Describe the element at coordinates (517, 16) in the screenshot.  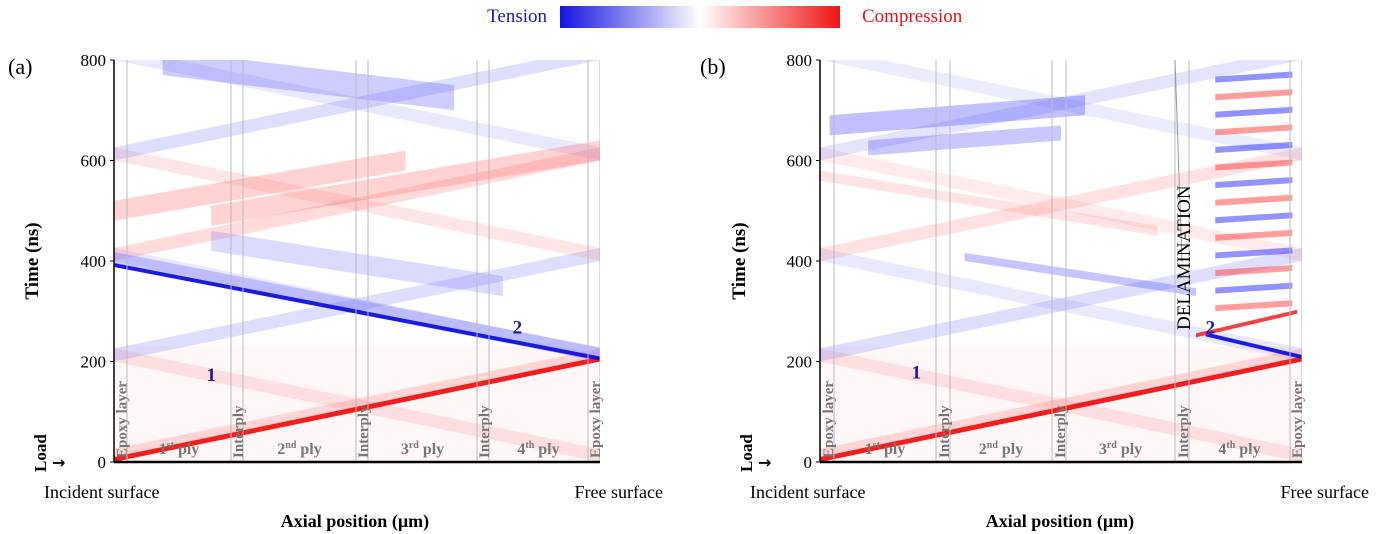
I see `legend-tension-label: Tension` at that location.